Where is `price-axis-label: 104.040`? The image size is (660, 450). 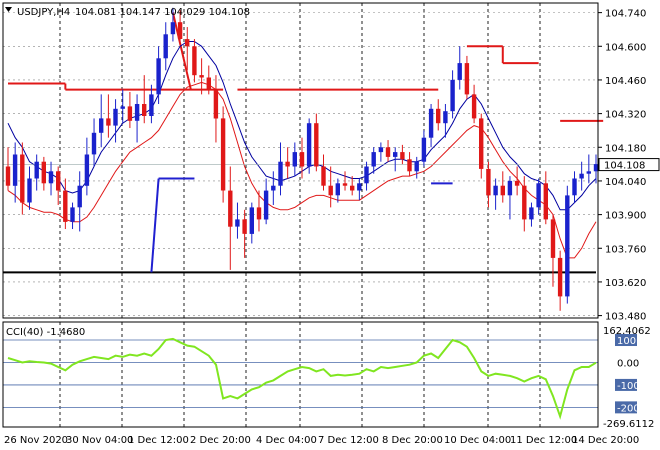 price-axis-label: 104.040 is located at coordinates (625, 182).